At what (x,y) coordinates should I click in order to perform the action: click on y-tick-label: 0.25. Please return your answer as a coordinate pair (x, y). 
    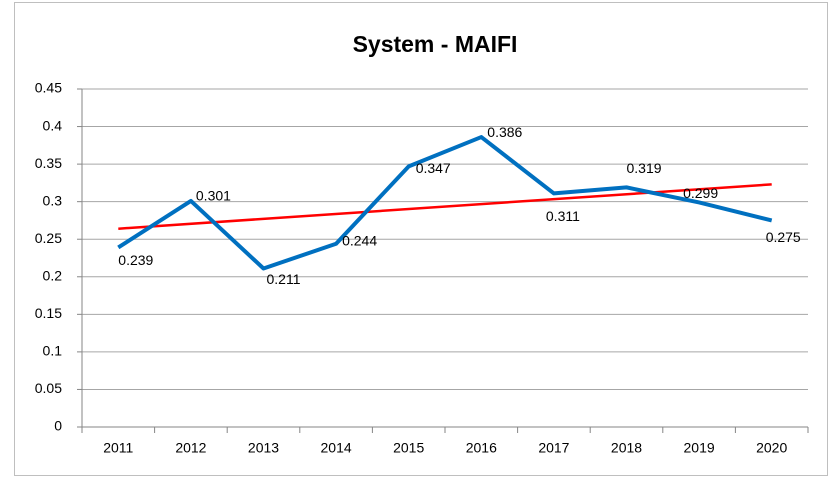
    Looking at the image, I should click on (48, 238).